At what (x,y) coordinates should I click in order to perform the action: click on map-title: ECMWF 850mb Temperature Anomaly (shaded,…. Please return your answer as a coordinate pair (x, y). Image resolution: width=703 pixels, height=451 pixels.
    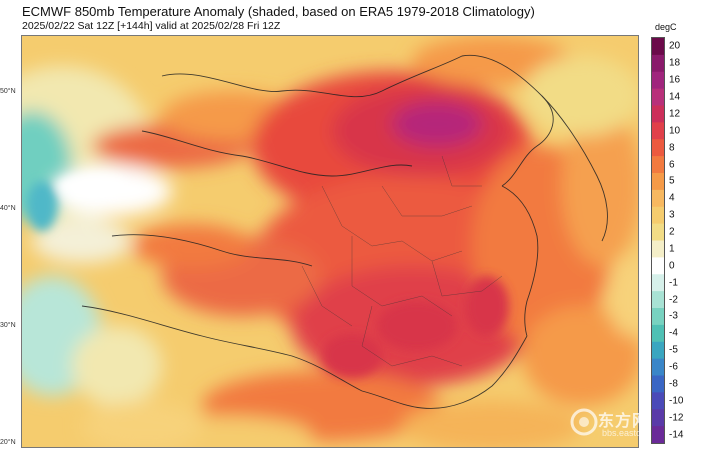
    Looking at the image, I should click on (278, 11).